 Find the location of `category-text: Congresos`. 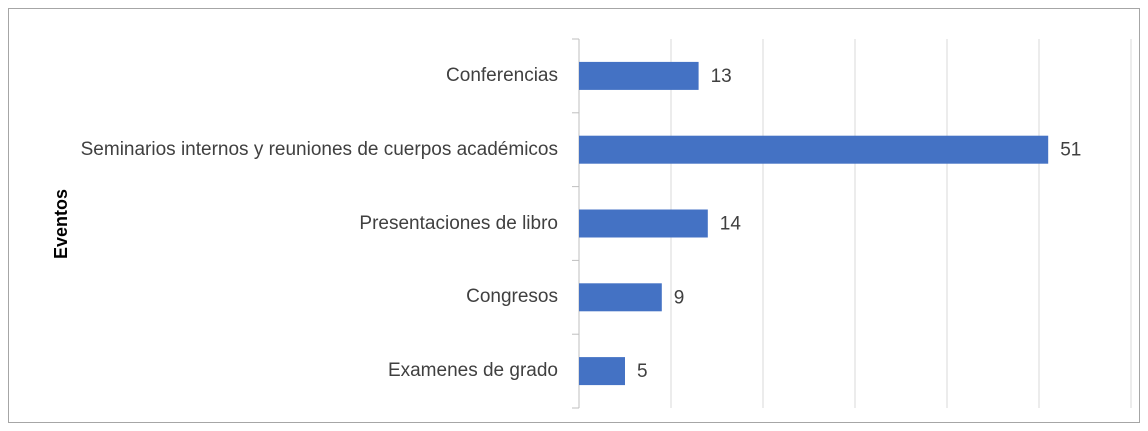

category-text: Congresos is located at coordinates (512, 297).